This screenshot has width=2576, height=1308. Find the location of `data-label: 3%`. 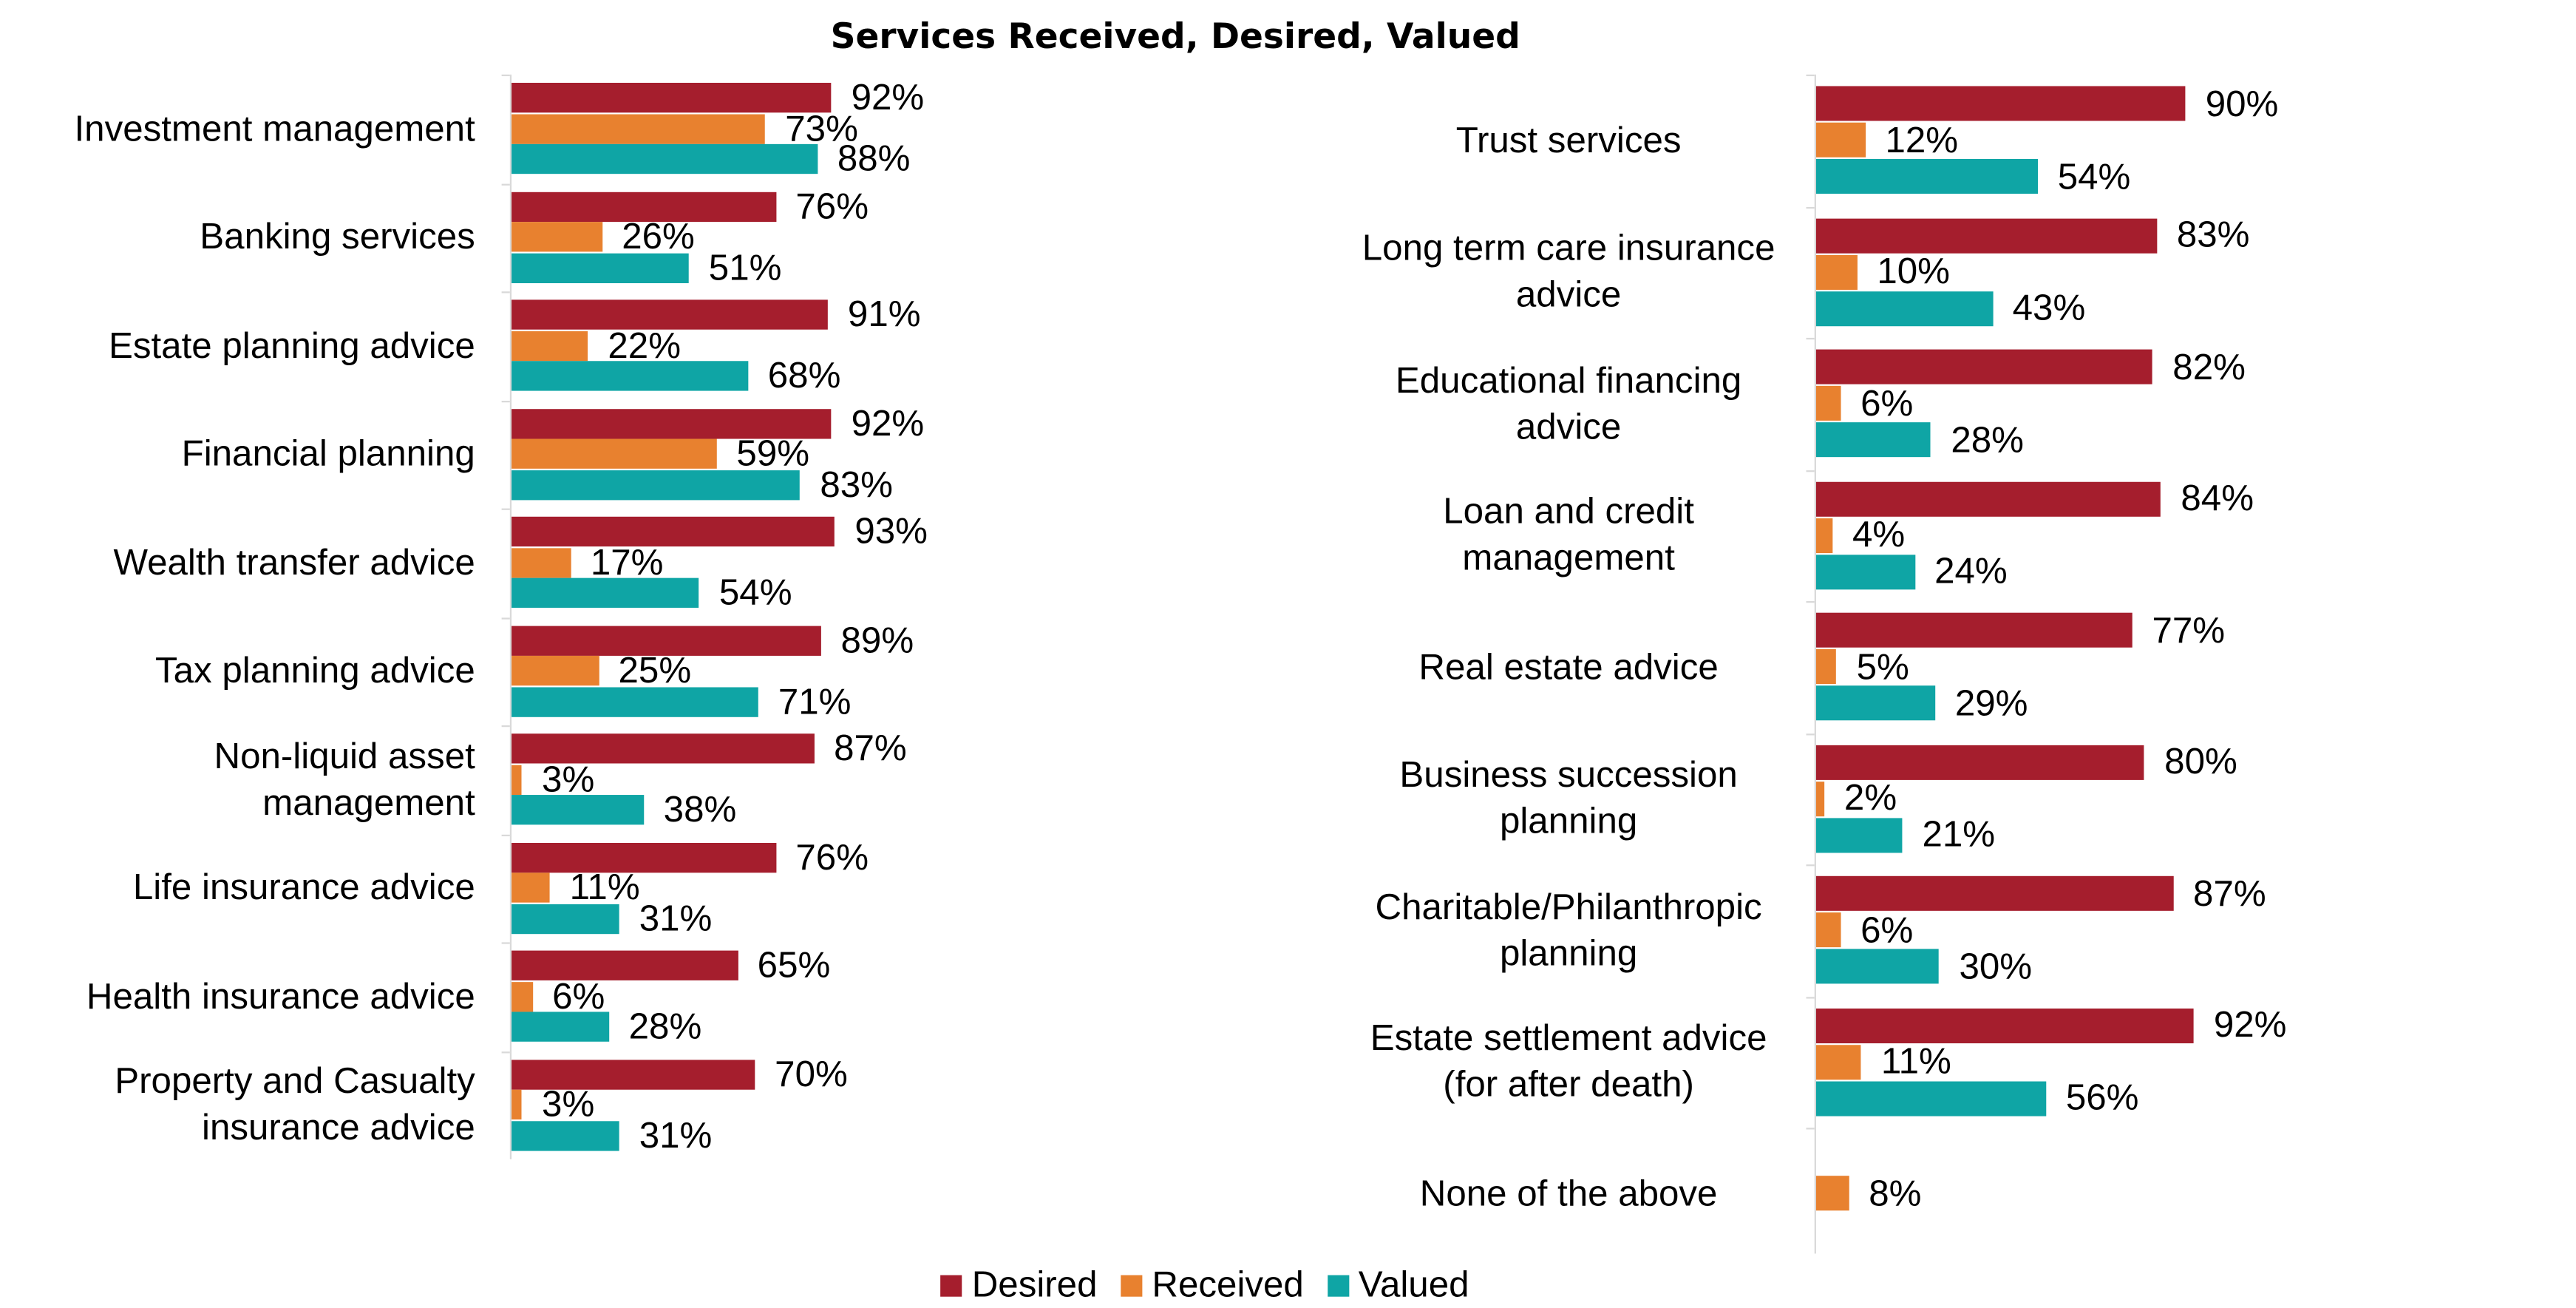

data-label: 3% is located at coordinates (568, 1104).